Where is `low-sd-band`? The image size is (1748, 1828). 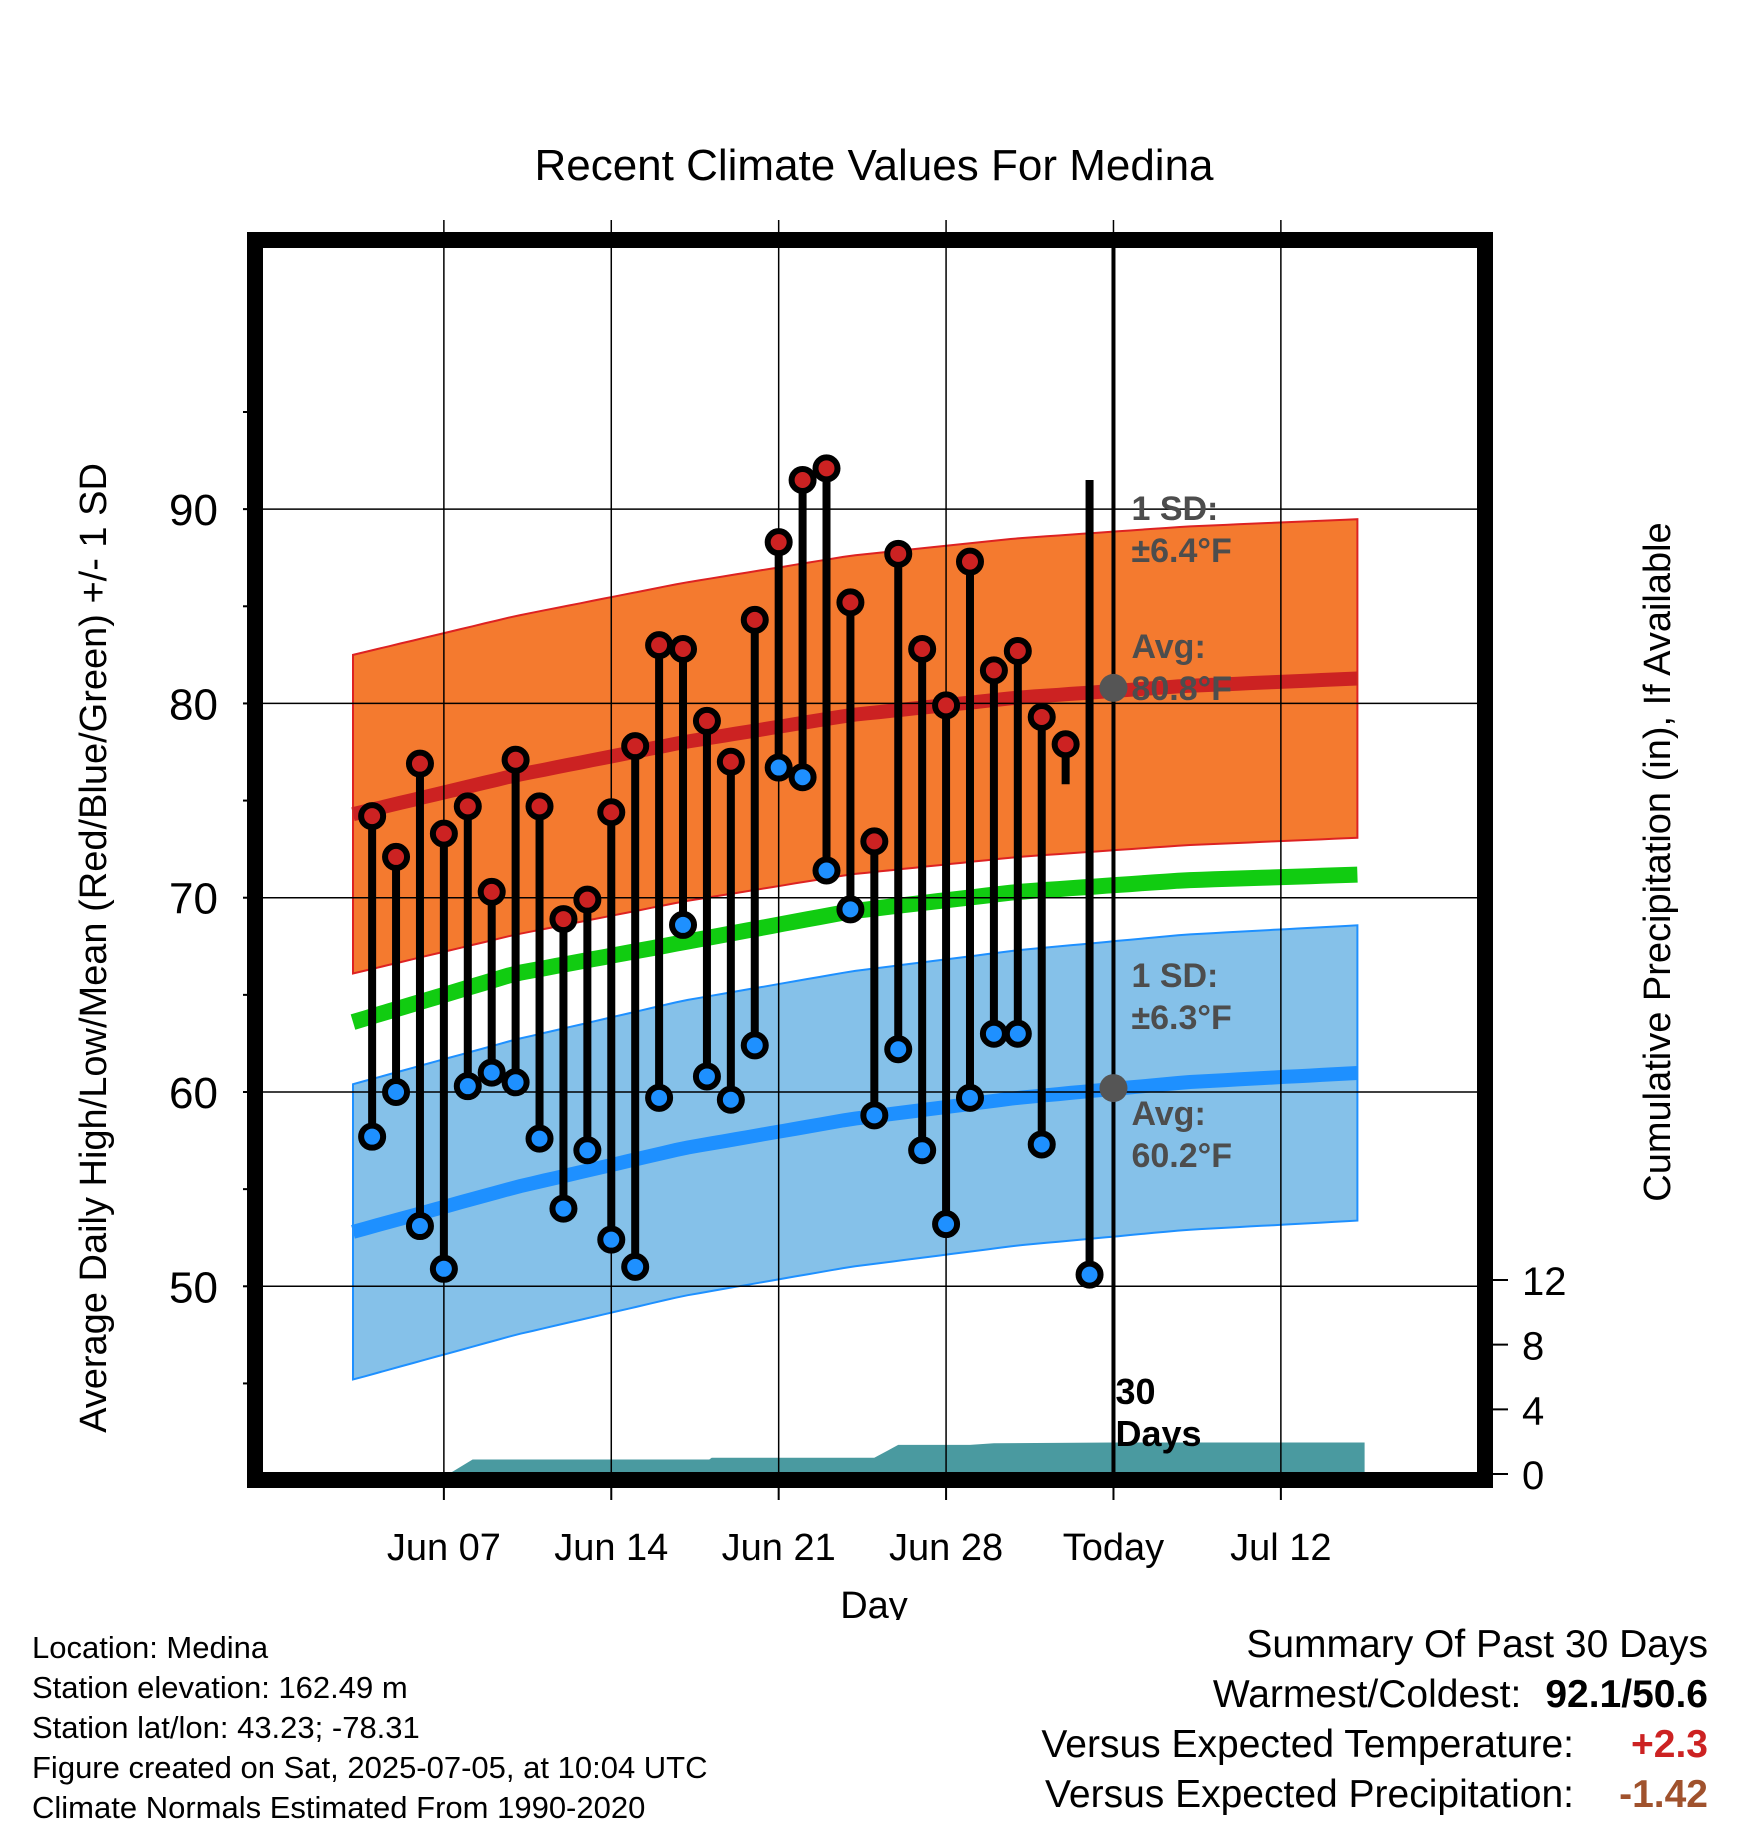 low-sd-band is located at coordinates (855, 1152).